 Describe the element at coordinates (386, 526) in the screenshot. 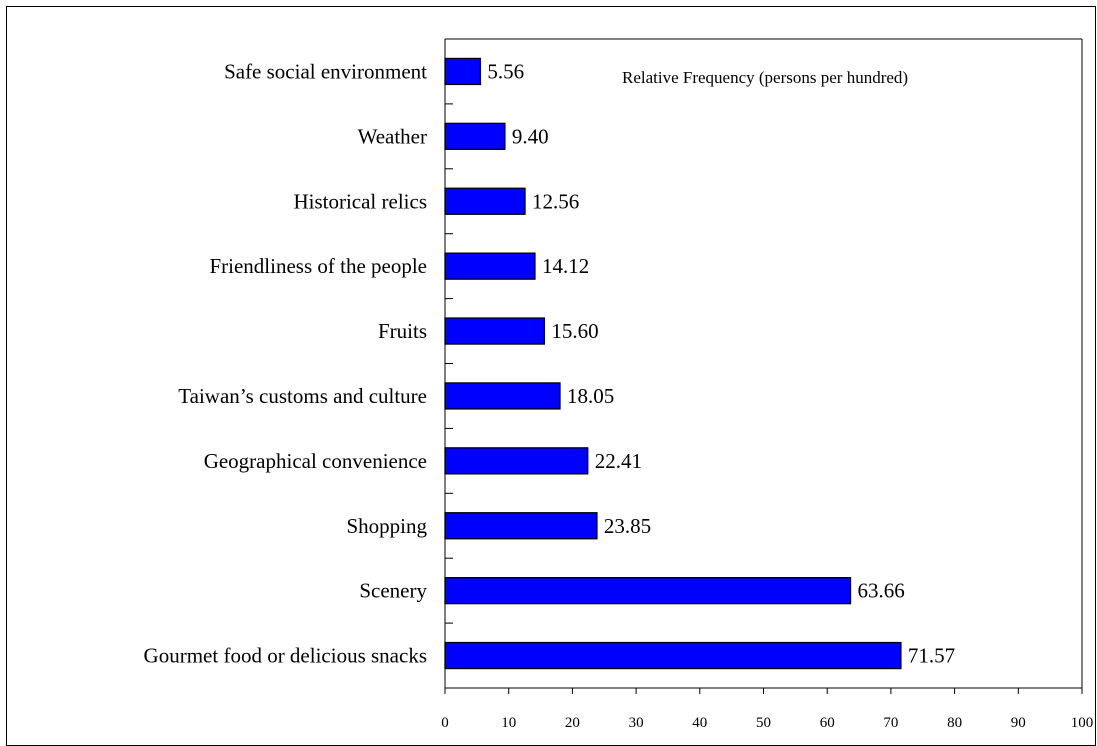

I see `category-label: Shopping` at that location.